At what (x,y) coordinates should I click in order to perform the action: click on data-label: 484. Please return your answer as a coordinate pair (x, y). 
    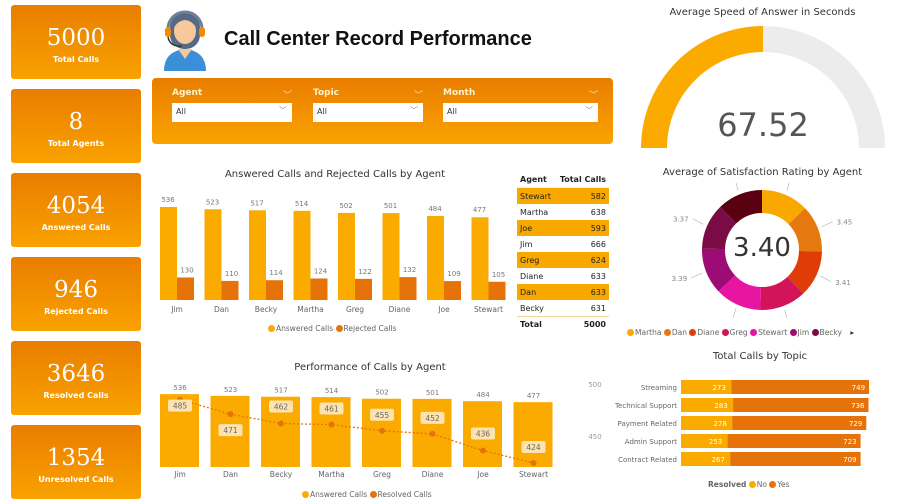
    Looking at the image, I should click on (435, 209).